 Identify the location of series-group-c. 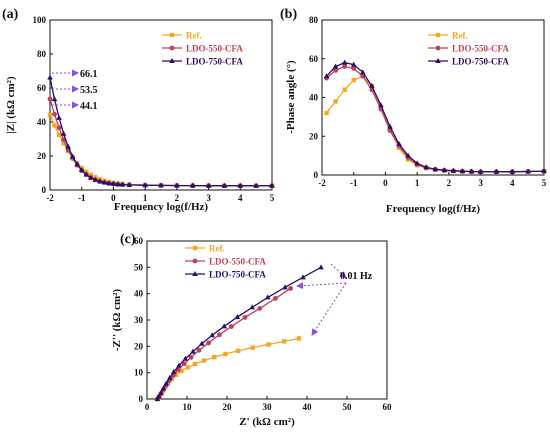
(239, 333).